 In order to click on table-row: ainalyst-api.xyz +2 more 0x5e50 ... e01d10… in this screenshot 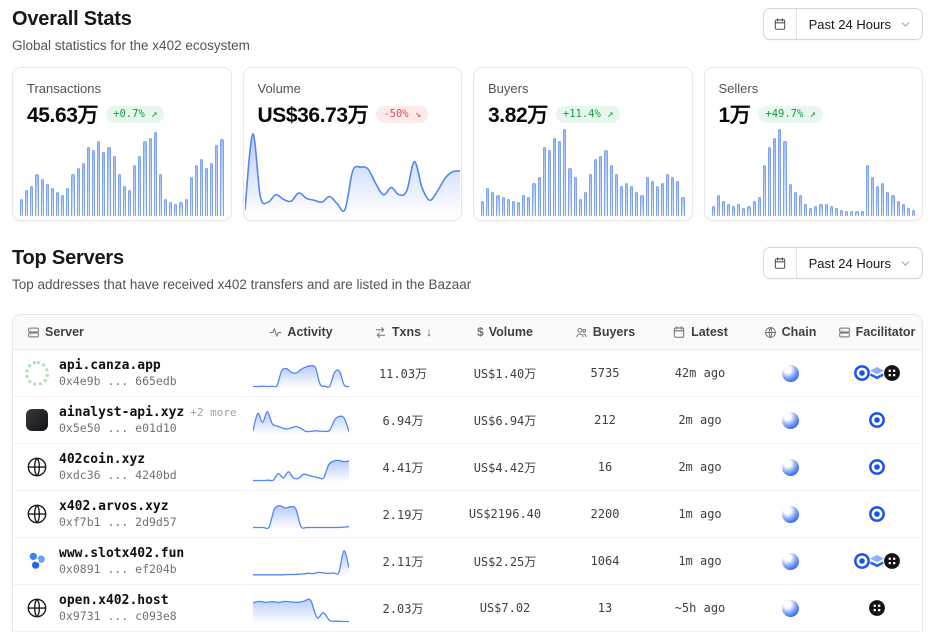, I will do `click(467, 420)`.